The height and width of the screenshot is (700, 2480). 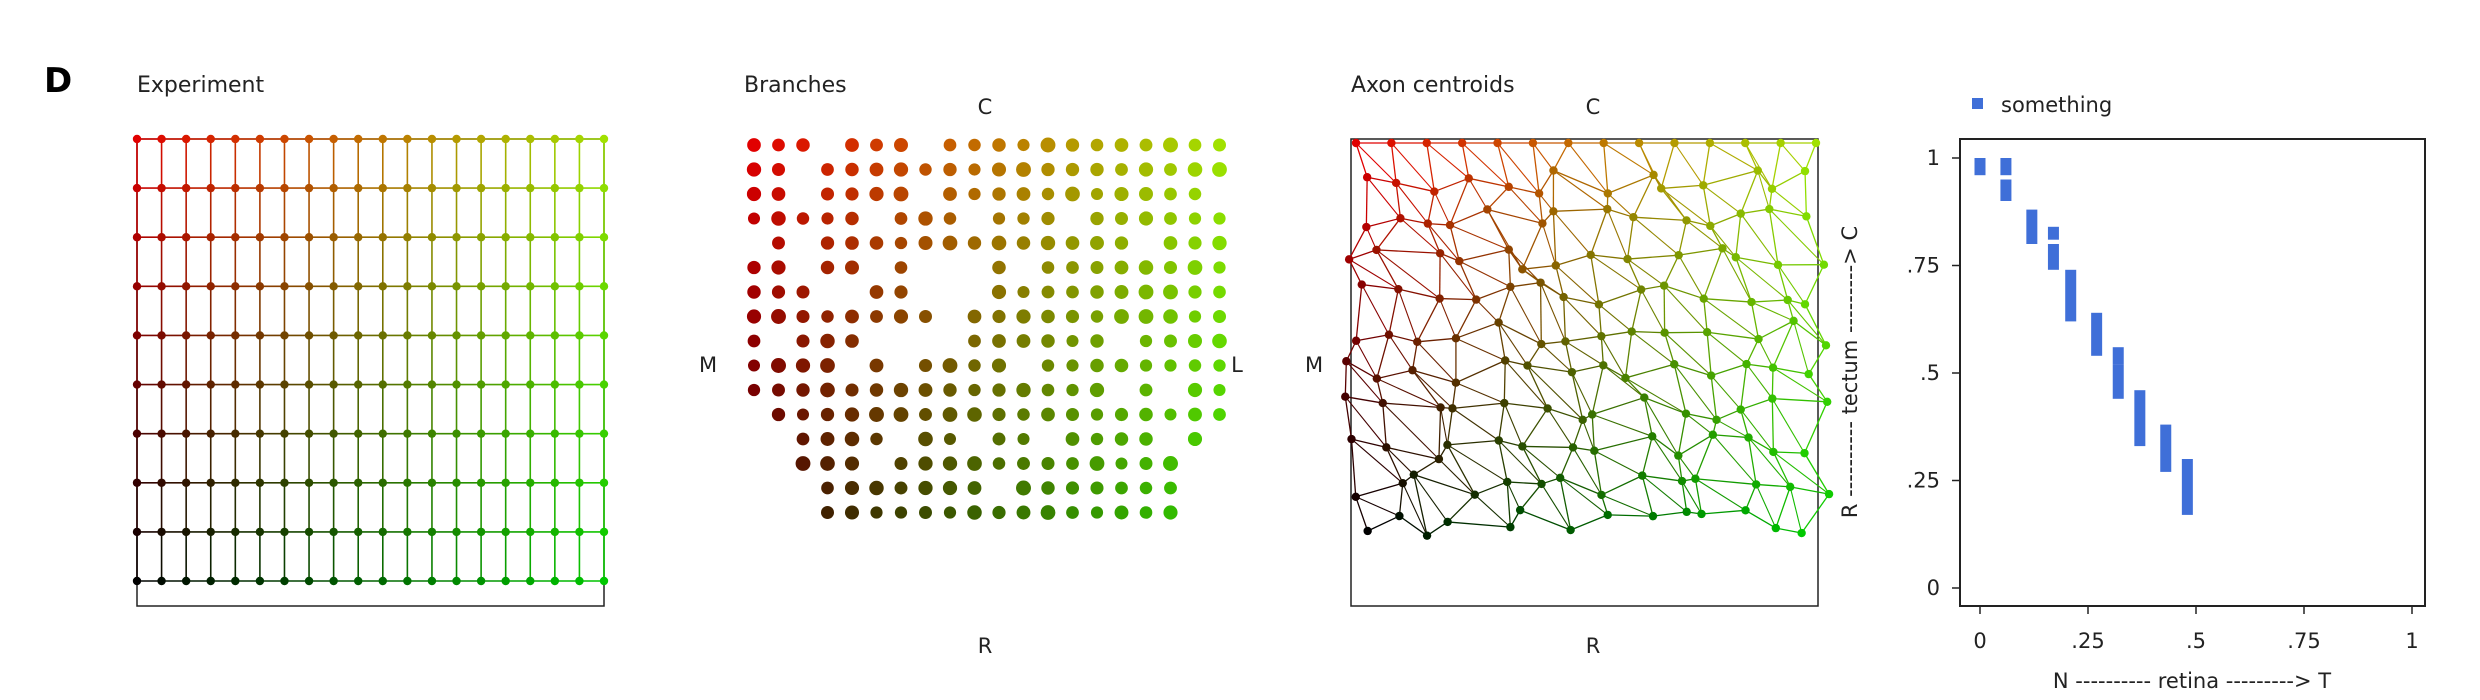 I want to click on y-tick-label: .75, so click(x=1923, y=266).